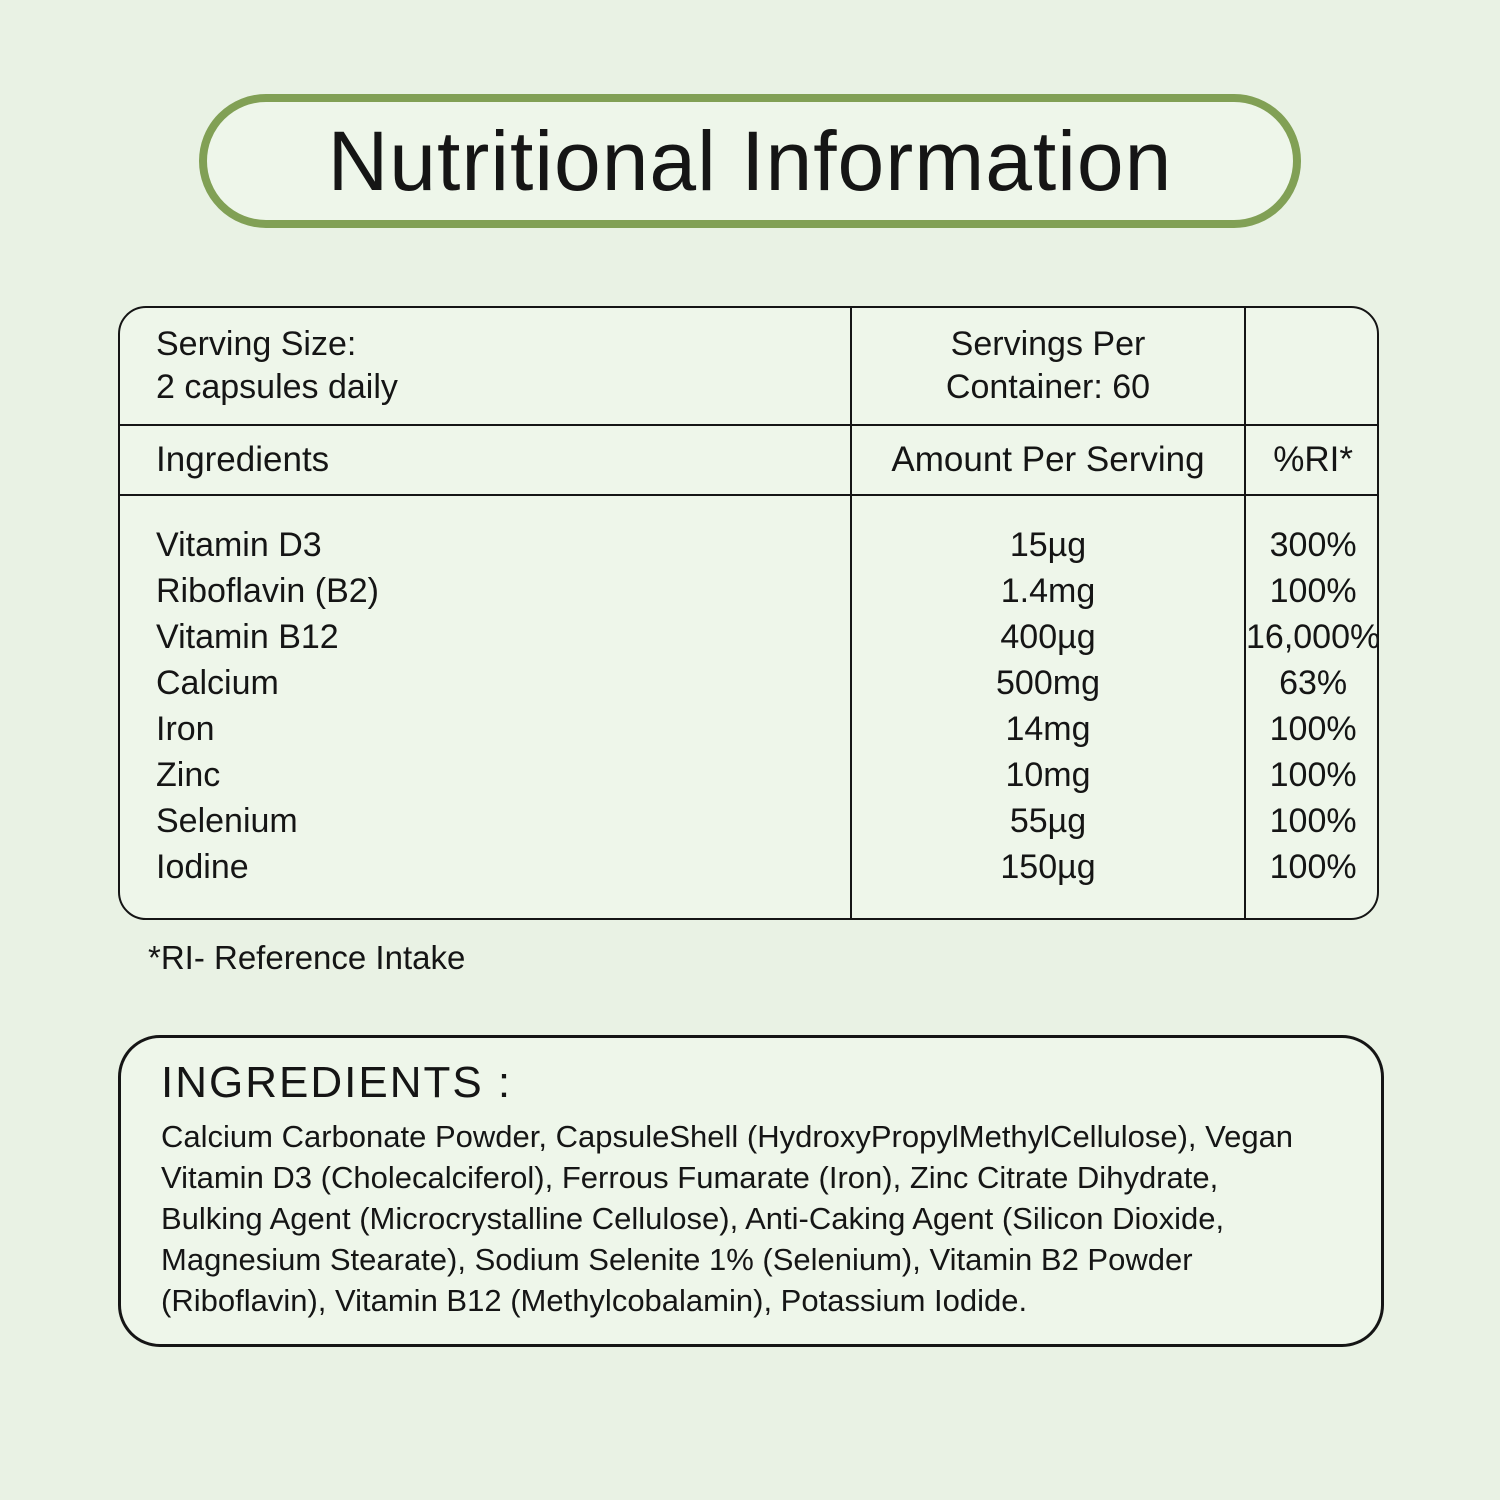 The width and height of the screenshot is (1500, 1500). I want to click on ingredient-amount: 15µg, so click(1048, 544).